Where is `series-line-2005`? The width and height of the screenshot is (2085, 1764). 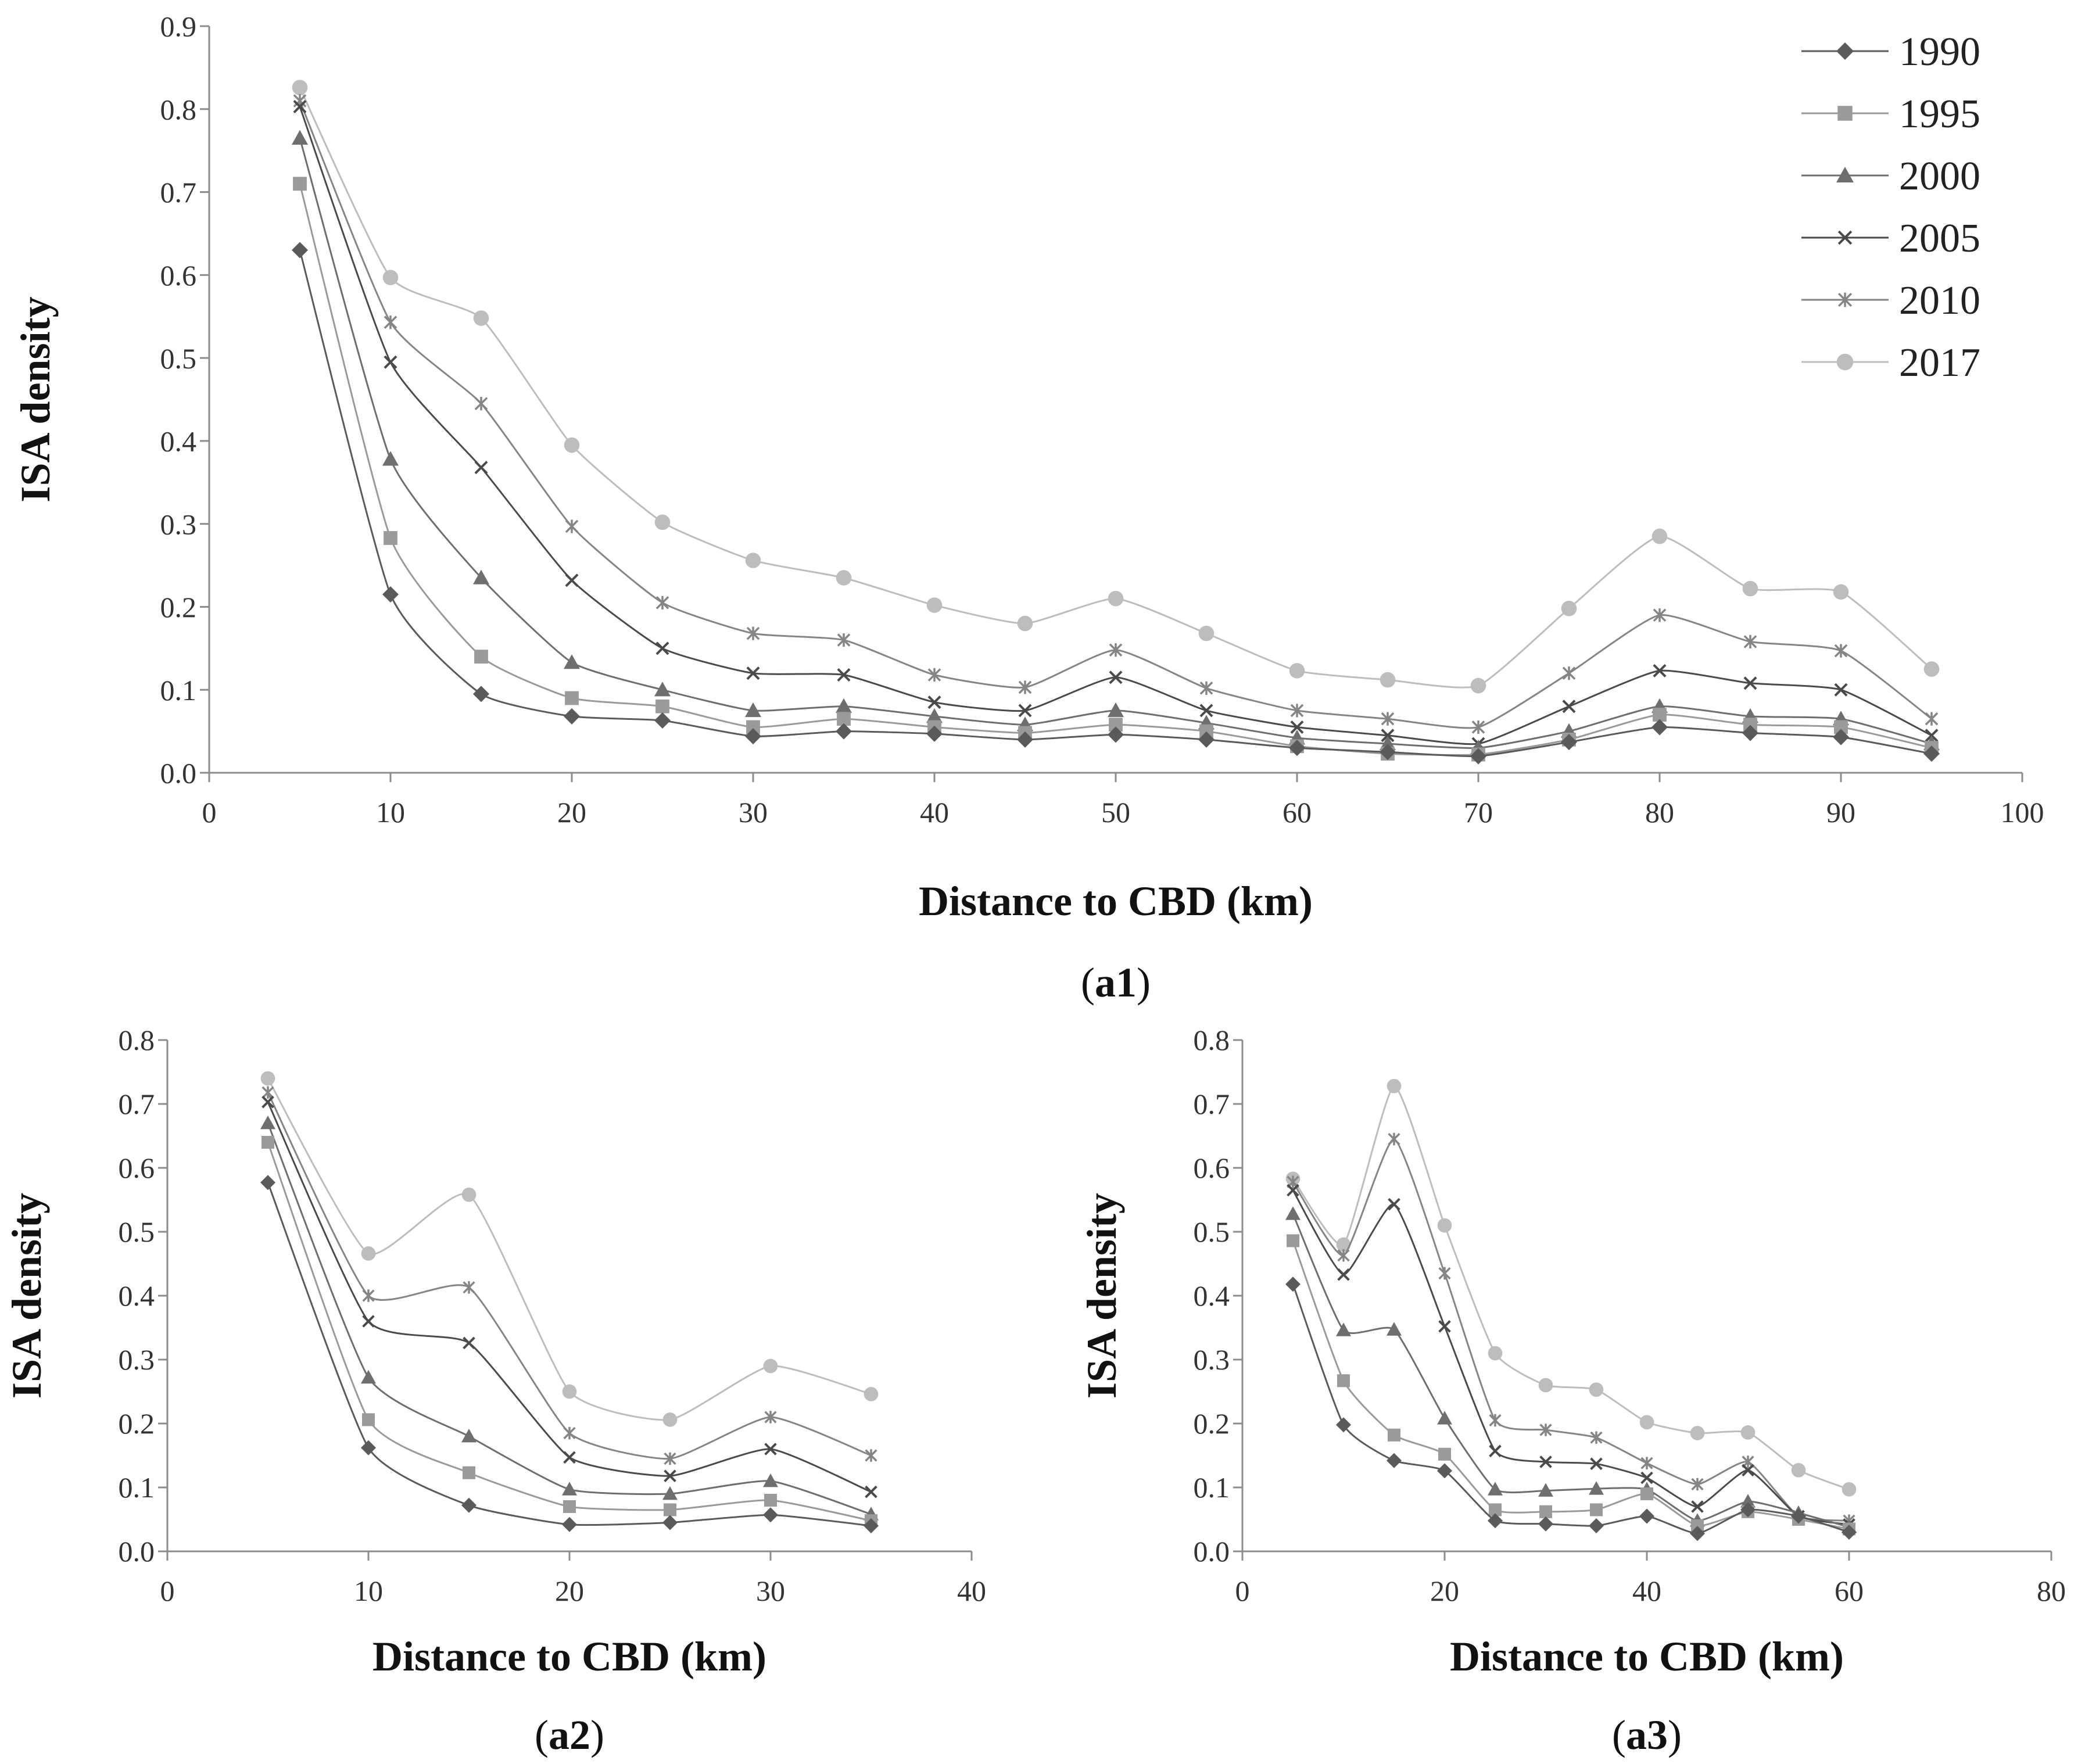
series-line-2005 is located at coordinates (569, 1297).